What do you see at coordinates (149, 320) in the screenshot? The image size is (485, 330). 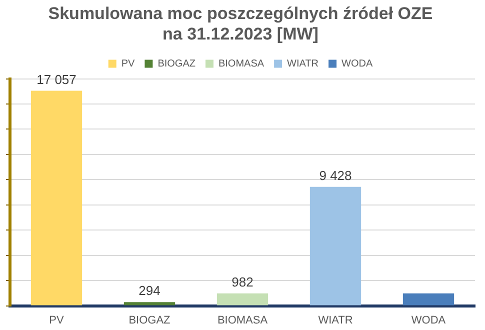 I see `x-tick-label: BIOGAZ` at bounding box center [149, 320].